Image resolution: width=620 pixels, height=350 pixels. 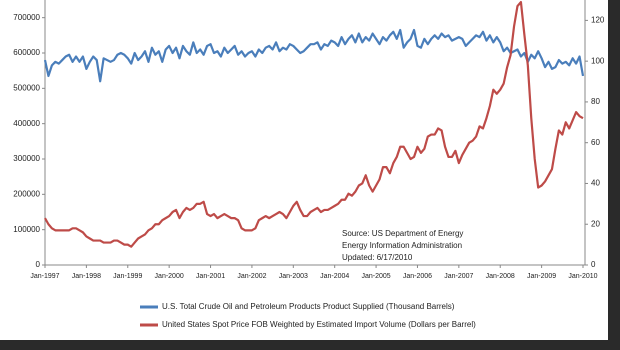 I want to click on y2-tick-label: 40, so click(x=595, y=183).